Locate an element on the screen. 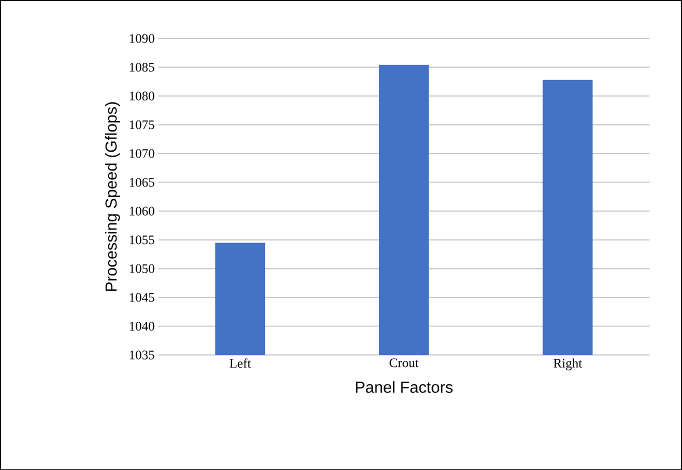 The width and height of the screenshot is (682, 470). y-tick-label: 1075 is located at coordinates (142, 125).